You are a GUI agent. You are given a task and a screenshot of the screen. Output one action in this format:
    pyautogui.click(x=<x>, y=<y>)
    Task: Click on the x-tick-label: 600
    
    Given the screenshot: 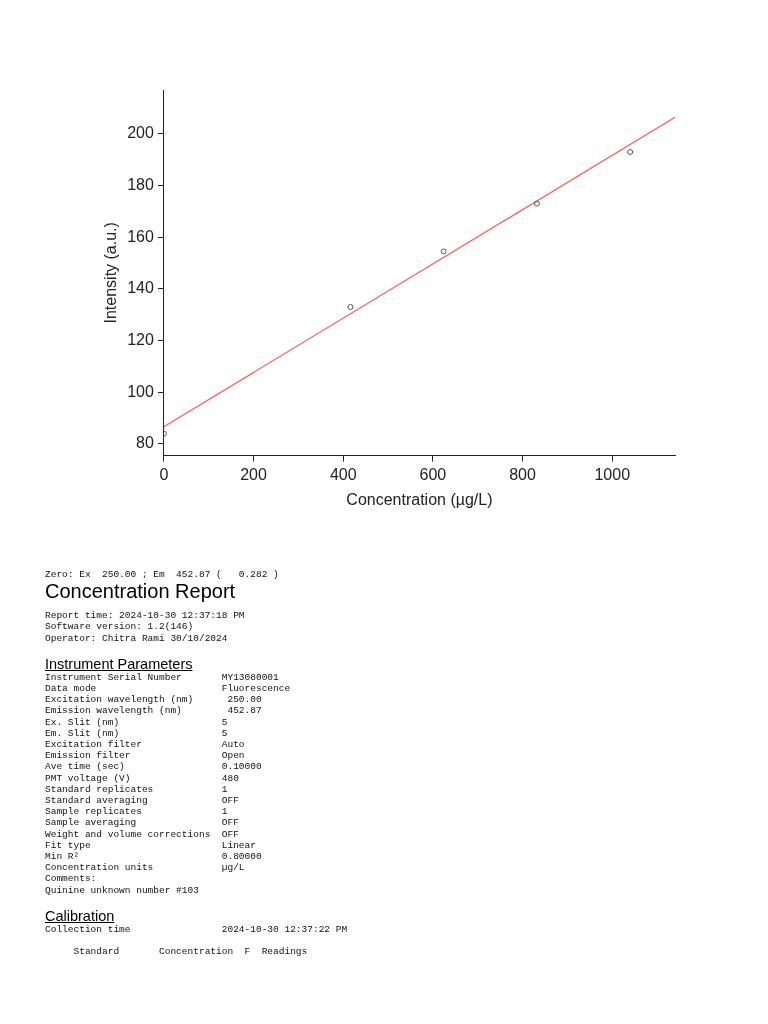 What is the action you would take?
    pyautogui.click(x=433, y=474)
    